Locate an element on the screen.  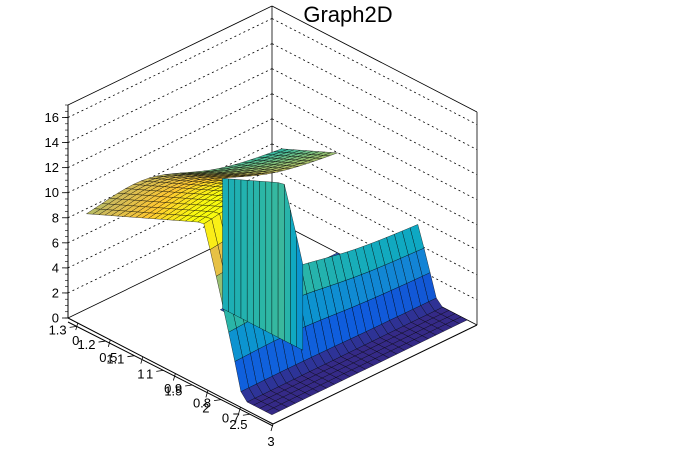
z-tick-label: 2 is located at coordinates (55, 292).